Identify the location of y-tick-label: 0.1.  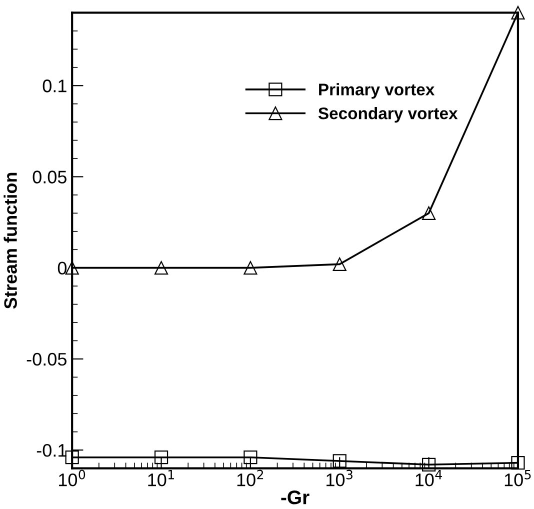
(54, 86).